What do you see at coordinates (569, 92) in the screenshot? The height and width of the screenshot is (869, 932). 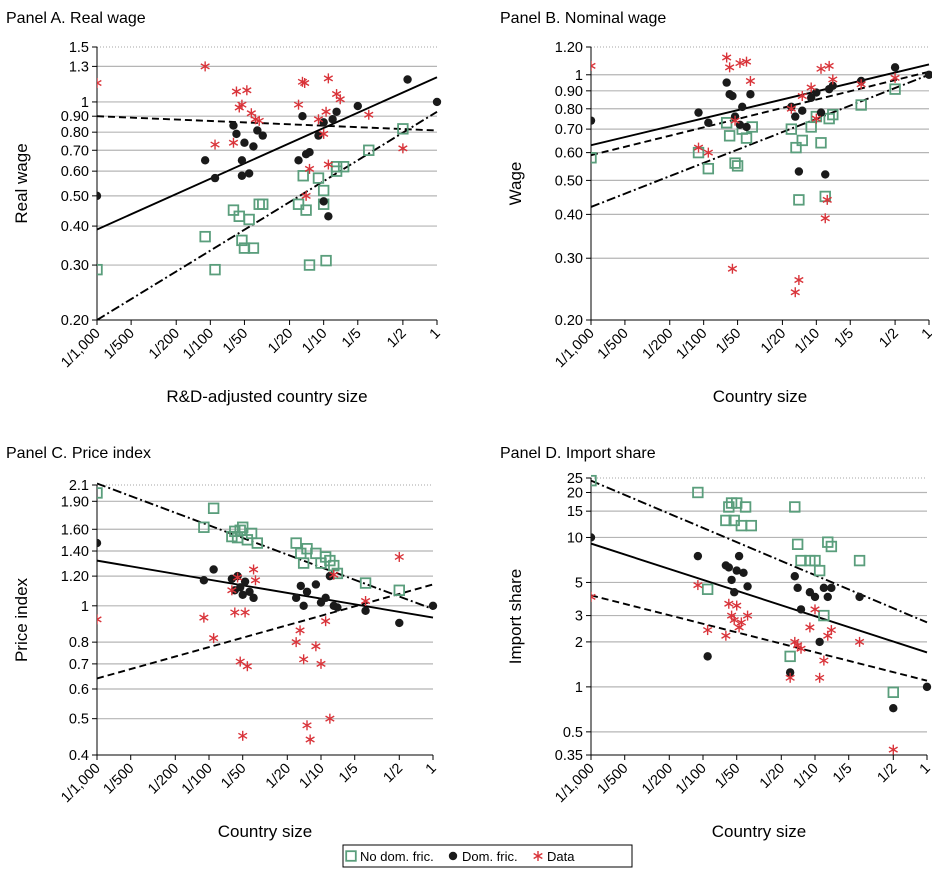 I see `y-tick-label: 0.90` at bounding box center [569, 92].